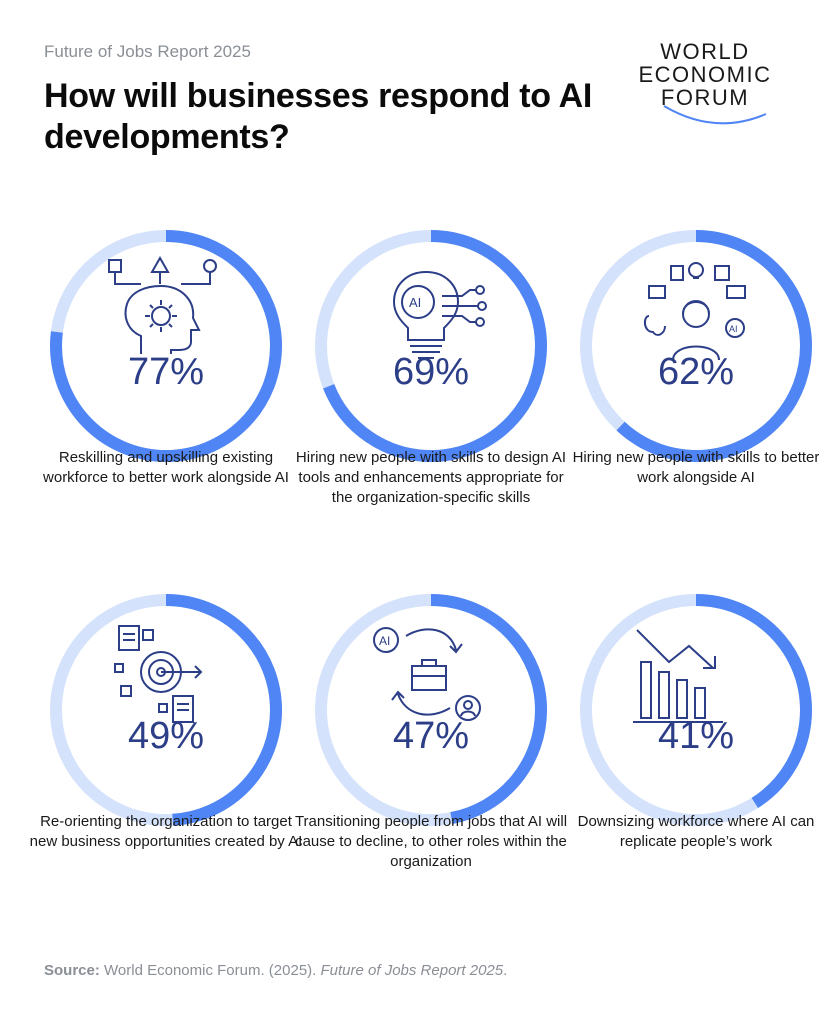 This screenshot has height=1024, width=819. I want to click on report-subtitle: Future of Jobs Report 2025, so click(147, 51).